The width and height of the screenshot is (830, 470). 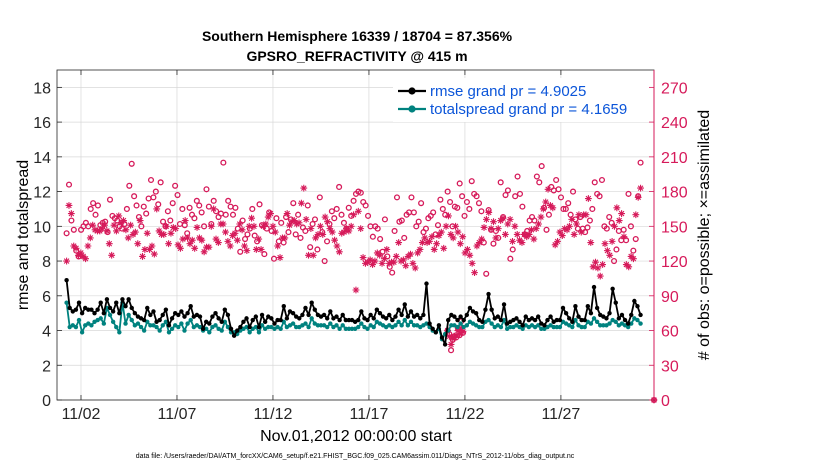 I want to click on legend-spread-marker, so click(x=412, y=109).